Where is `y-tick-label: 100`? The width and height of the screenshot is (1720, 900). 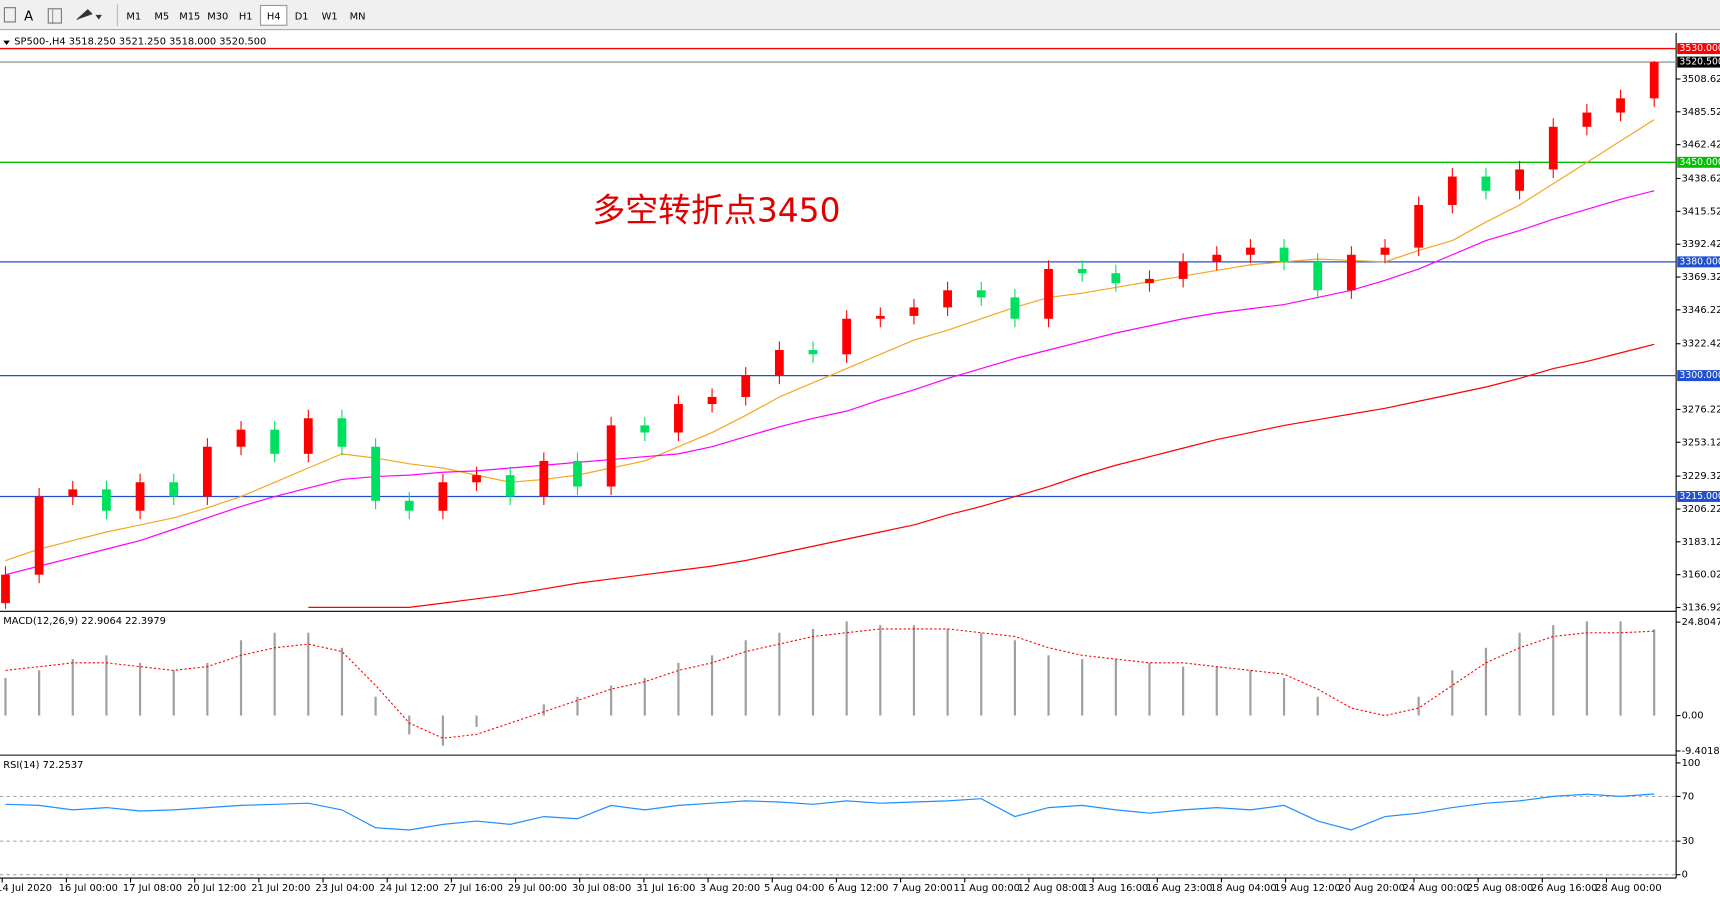
y-tick-label: 100 is located at coordinates (1691, 763).